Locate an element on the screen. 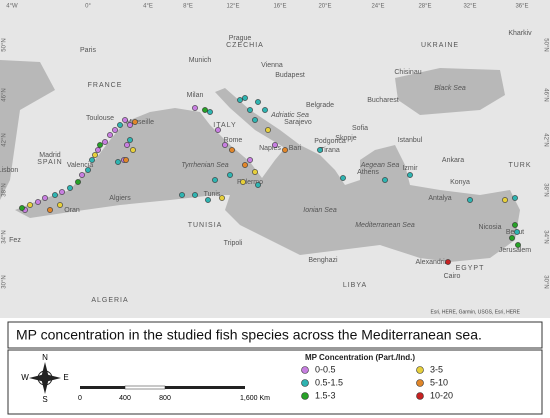  legend-label: 0.5-1.5 is located at coordinates (329, 382).